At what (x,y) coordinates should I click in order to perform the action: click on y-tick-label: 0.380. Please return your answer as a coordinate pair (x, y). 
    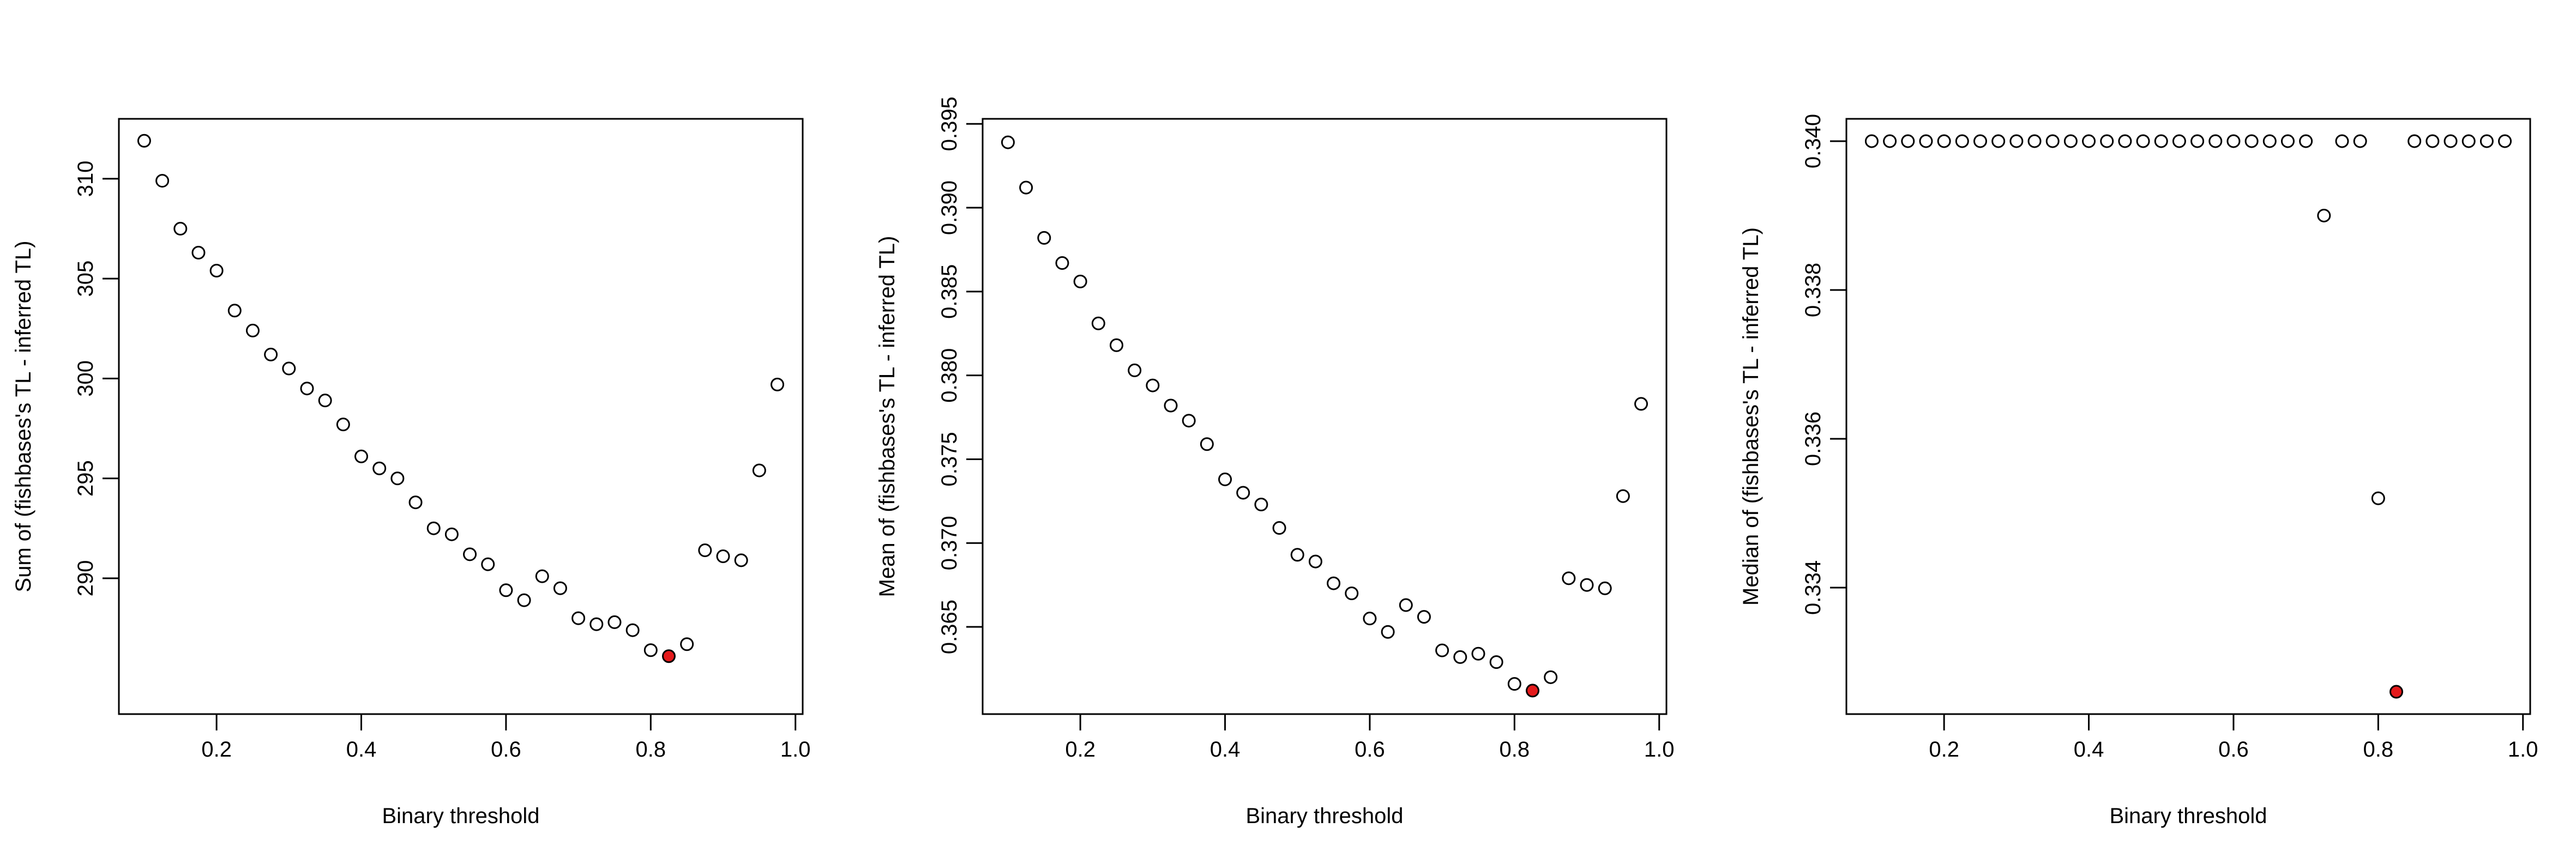
    Looking at the image, I should click on (949, 375).